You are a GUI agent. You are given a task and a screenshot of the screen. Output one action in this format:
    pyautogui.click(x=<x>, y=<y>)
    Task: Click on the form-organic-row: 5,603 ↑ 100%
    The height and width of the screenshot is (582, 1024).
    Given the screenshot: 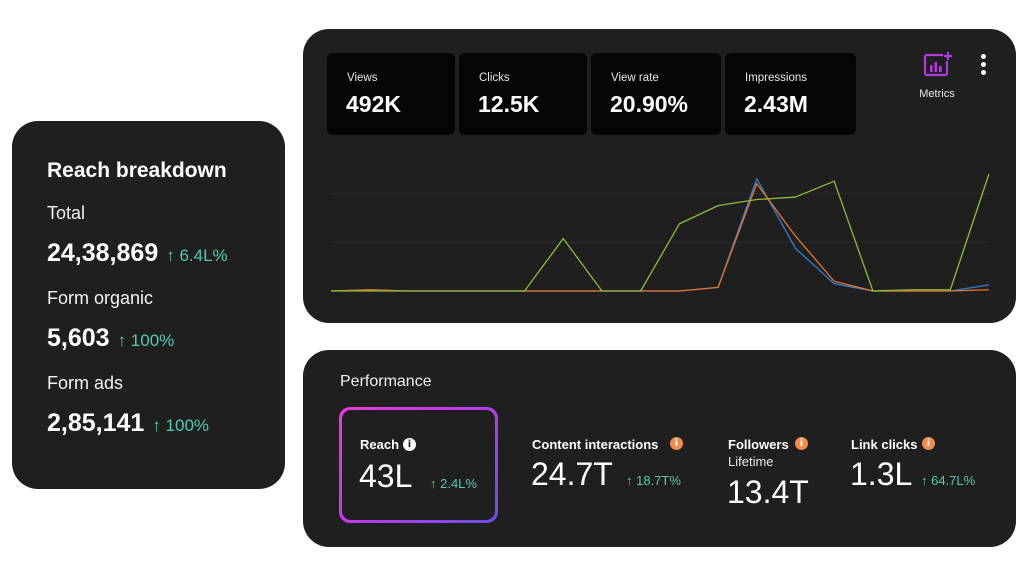 What is the action you would take?
    pyautogui.click(x=110, y=338)
    